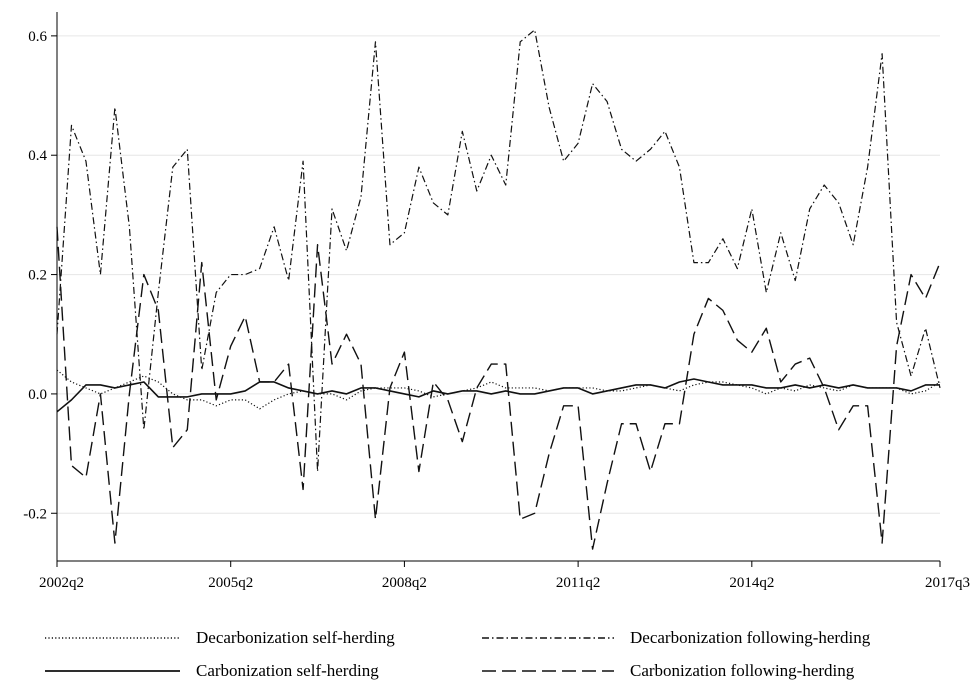 This screenshot has width=971, height=692. What do you see at coordinates (750, 637) in the screenshot?
I see `legend-label-decarbonization-following-herding: Decarbonization following-herding` at bounding box center [750, 637].